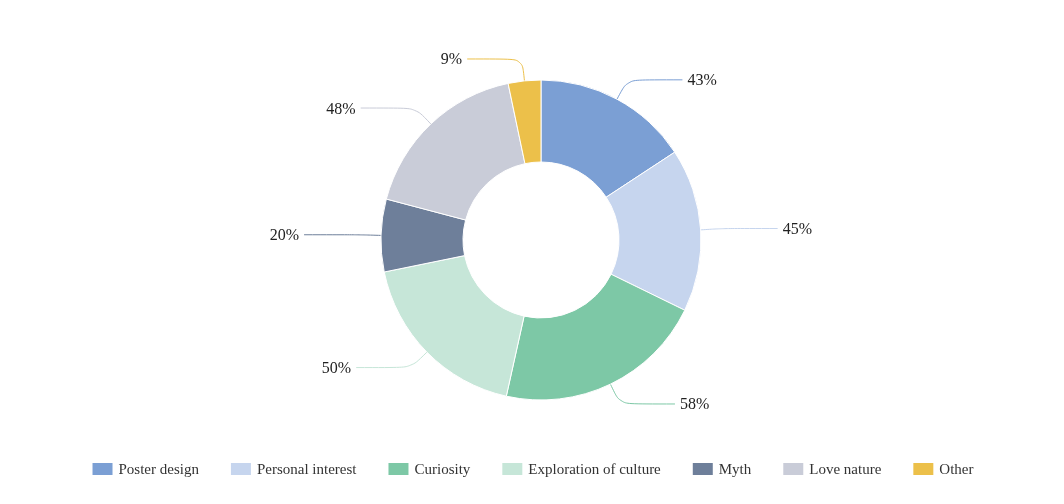 The height and width of the screenshot is (504, 1064). I want to click on legend-label: Myth, so click(735, 469).